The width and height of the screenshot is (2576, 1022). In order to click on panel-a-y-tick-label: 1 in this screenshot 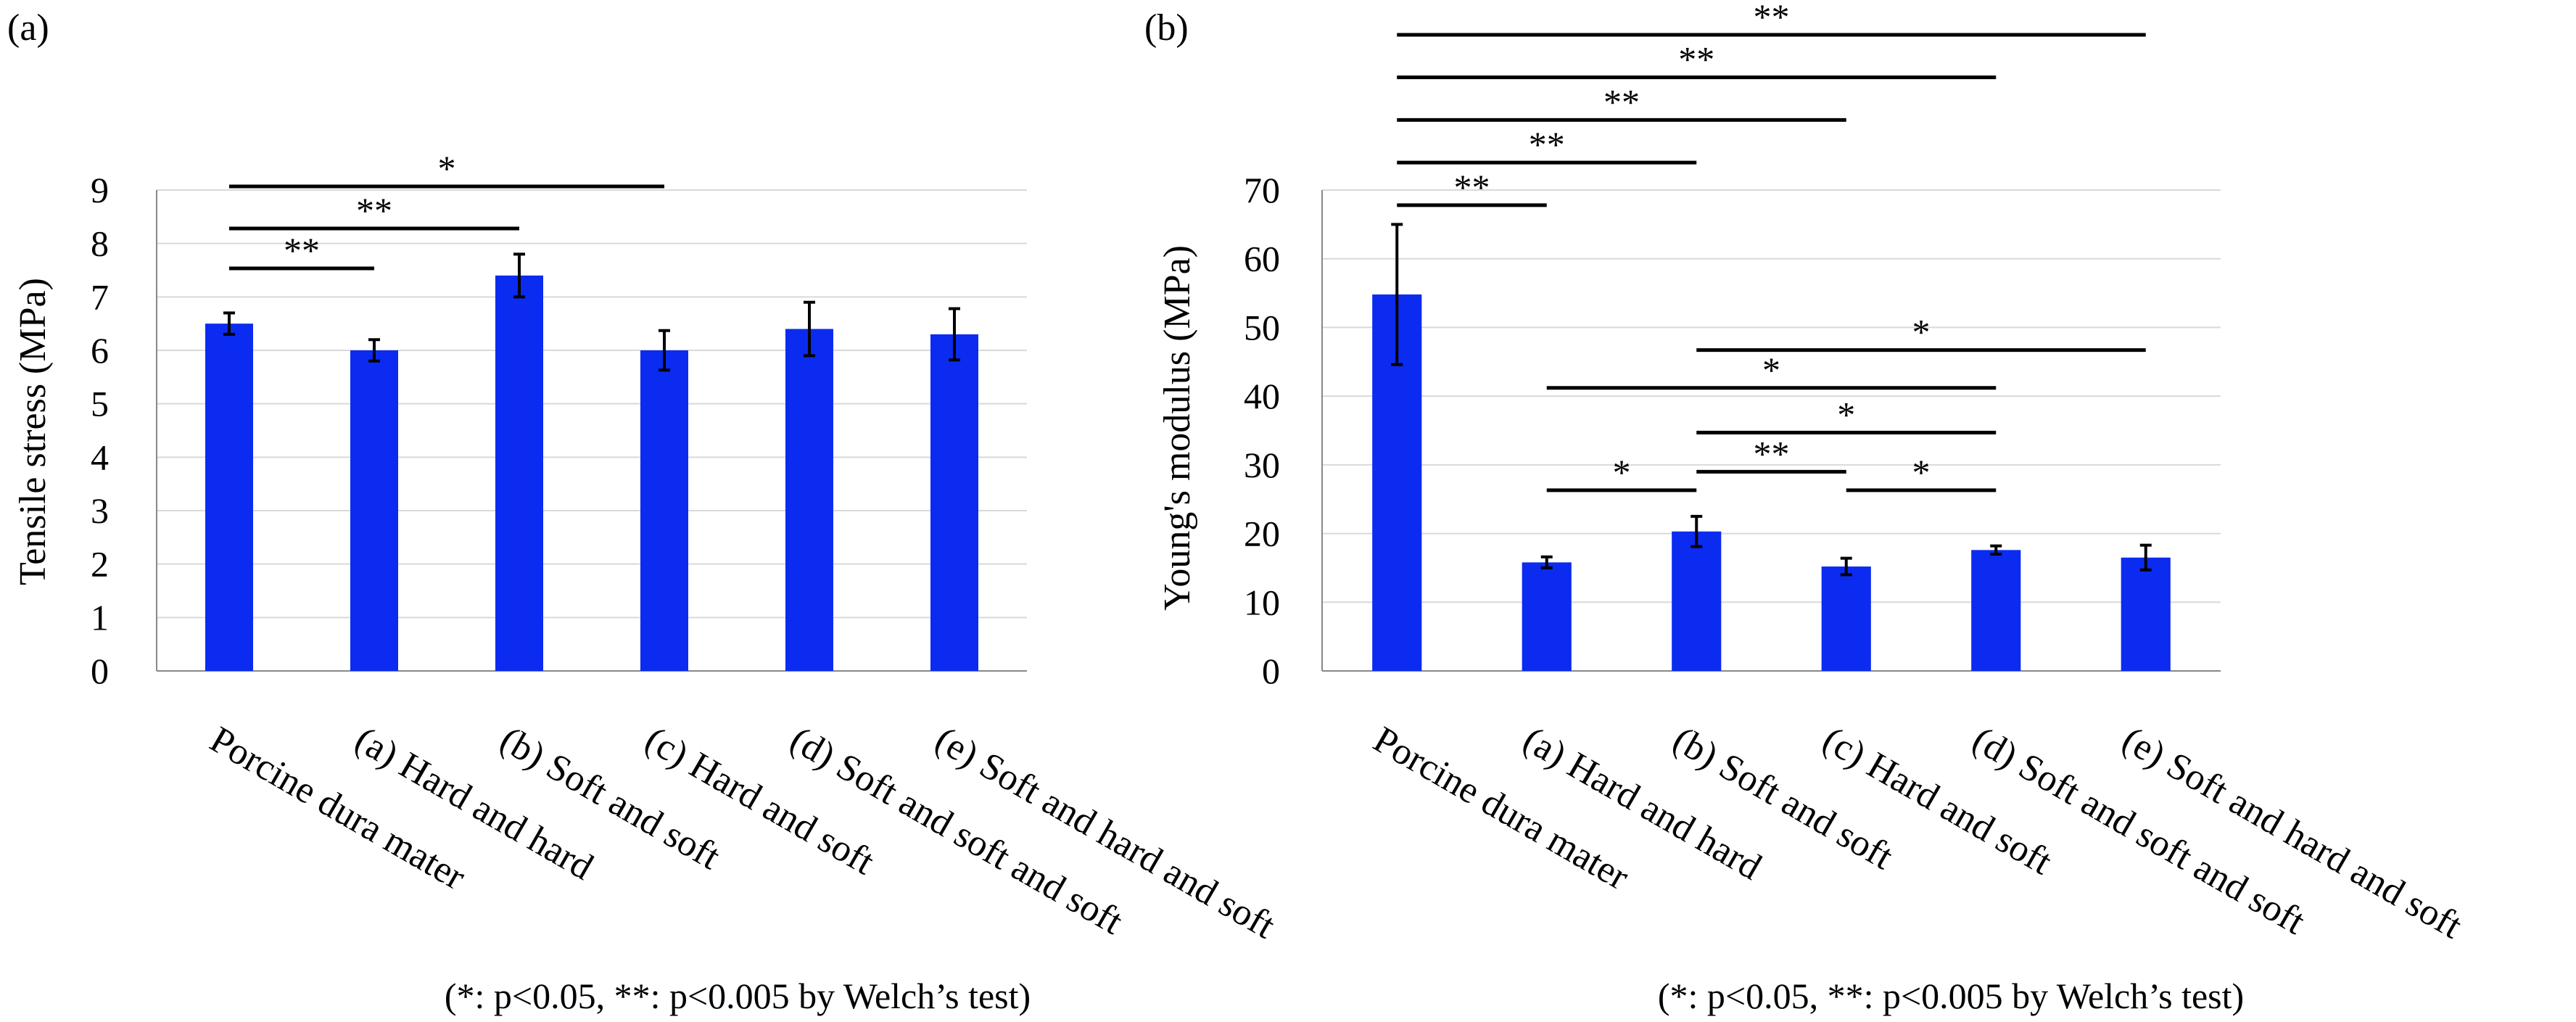, I will do `click(100, 617)`.